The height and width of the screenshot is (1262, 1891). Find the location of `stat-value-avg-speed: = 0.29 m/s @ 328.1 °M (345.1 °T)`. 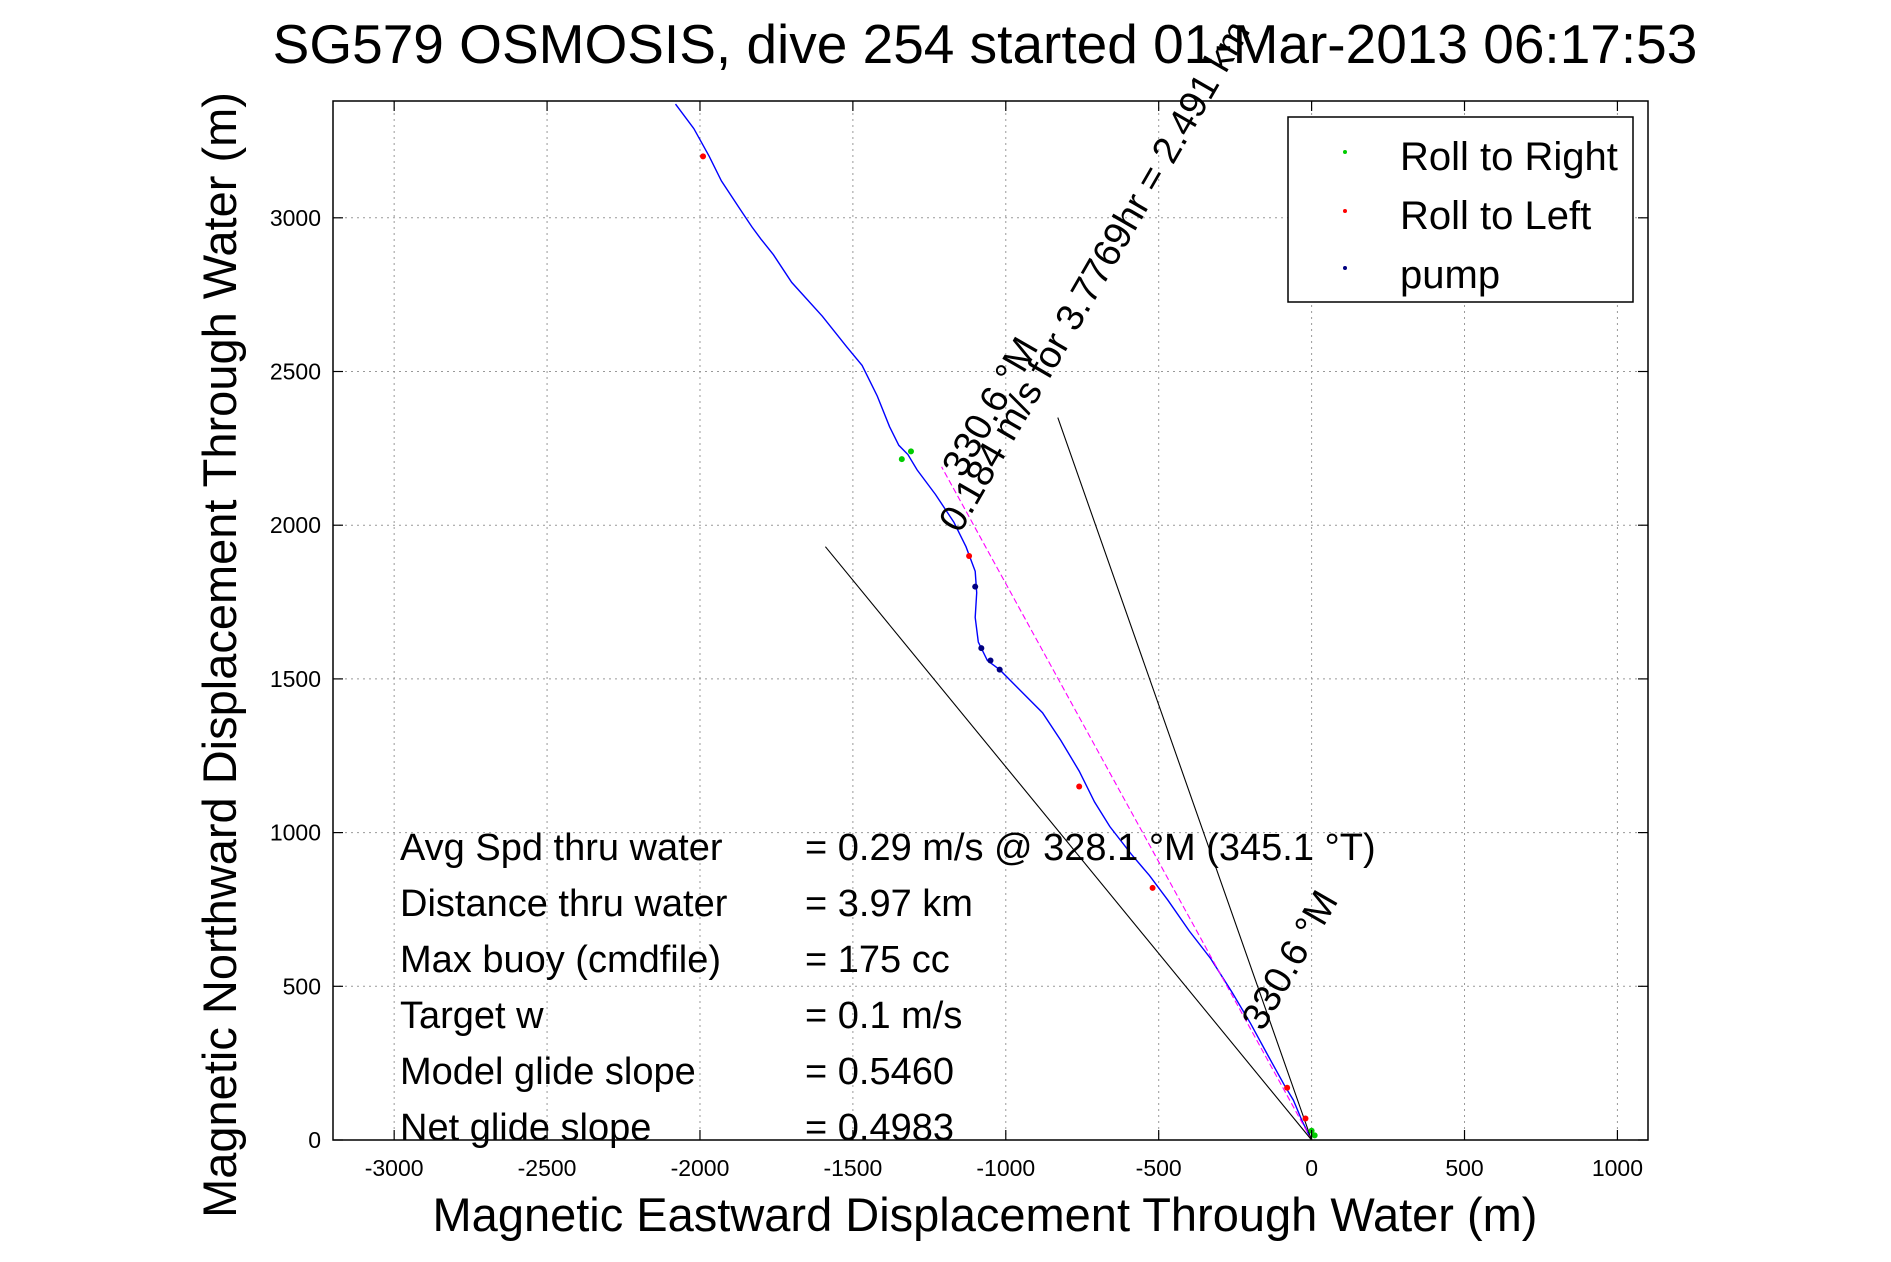

stat-value-avg-speed: = 0.29 m/s @ 328.1 °M (345.1 °T) is located at coordinates (1090, 848).